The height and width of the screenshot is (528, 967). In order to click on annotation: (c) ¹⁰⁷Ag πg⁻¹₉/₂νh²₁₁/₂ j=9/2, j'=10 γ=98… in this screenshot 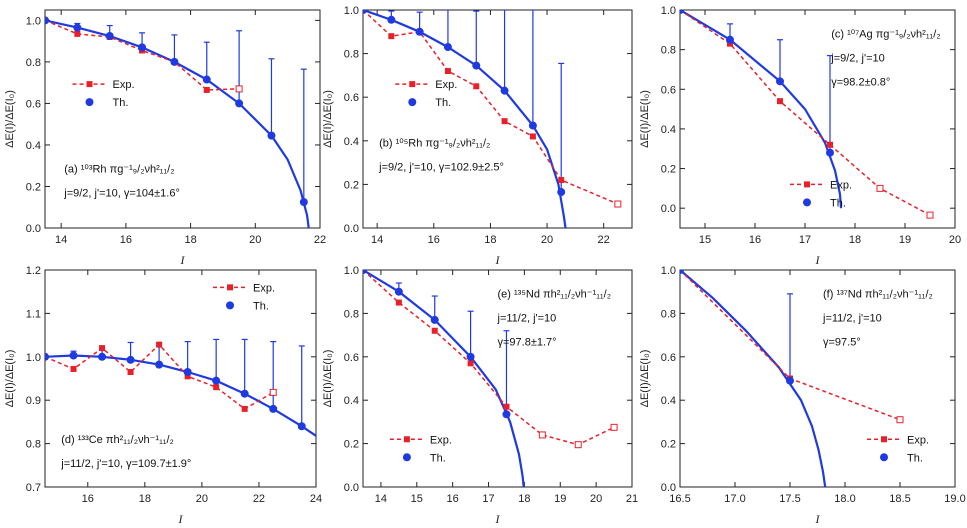, I will do `click(885, 58)`.